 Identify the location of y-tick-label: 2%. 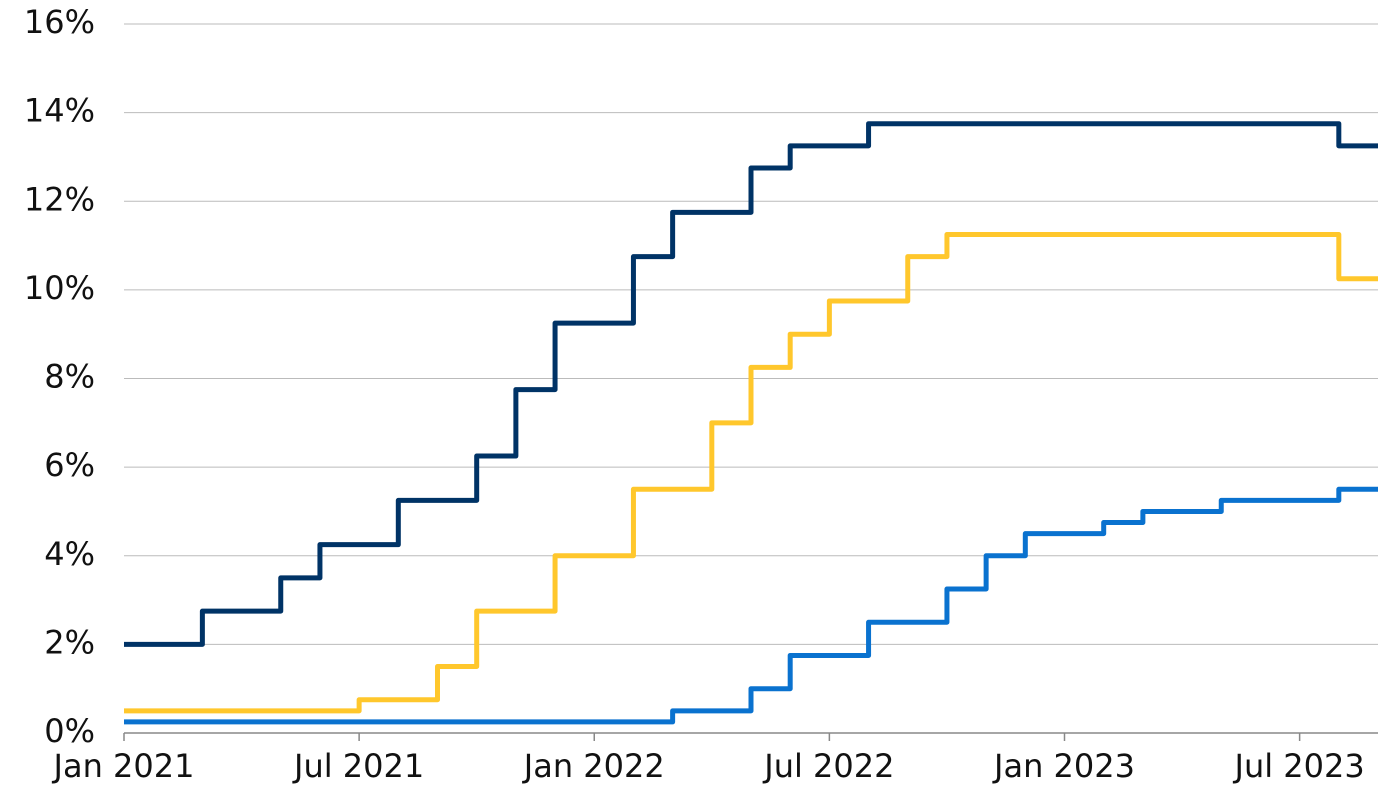
(69, 642).